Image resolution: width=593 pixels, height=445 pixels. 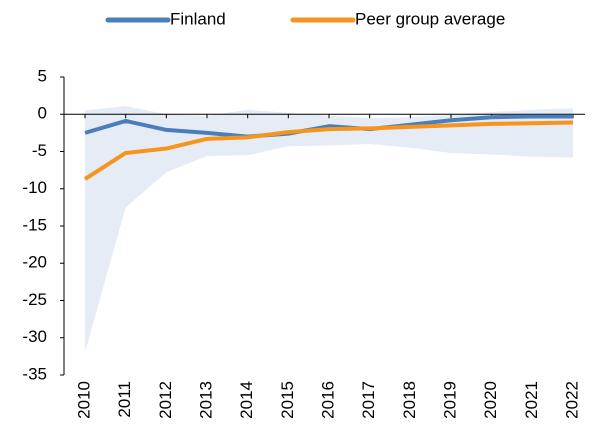 I want to click on x-tick-label: 2021, so click(x=531, y=400).